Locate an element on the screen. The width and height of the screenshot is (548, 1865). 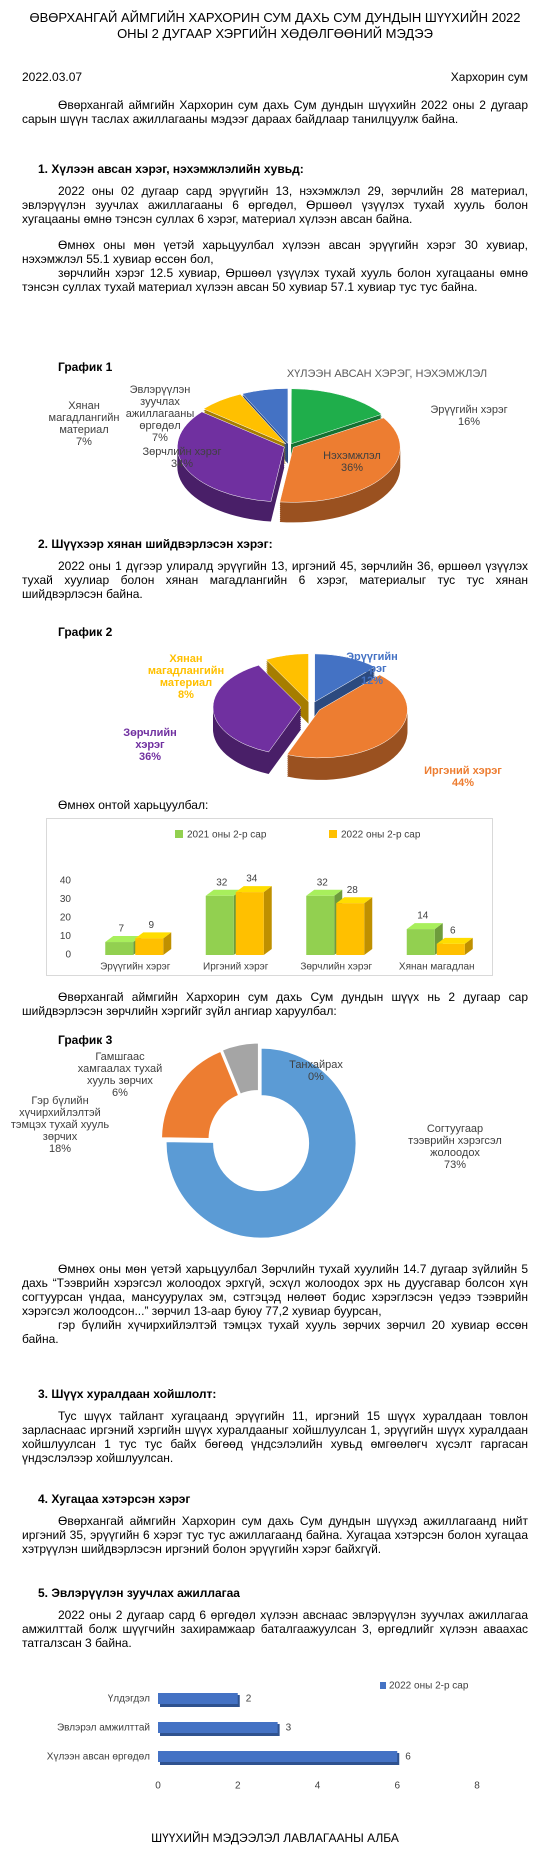
slice-name: Нэхэмжлэл is located at coordinates (352, 456).